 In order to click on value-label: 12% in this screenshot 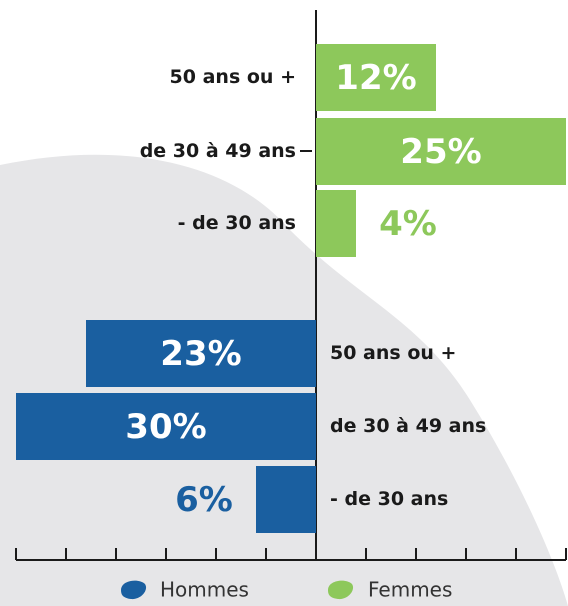, I will do `click(375, 78)`.